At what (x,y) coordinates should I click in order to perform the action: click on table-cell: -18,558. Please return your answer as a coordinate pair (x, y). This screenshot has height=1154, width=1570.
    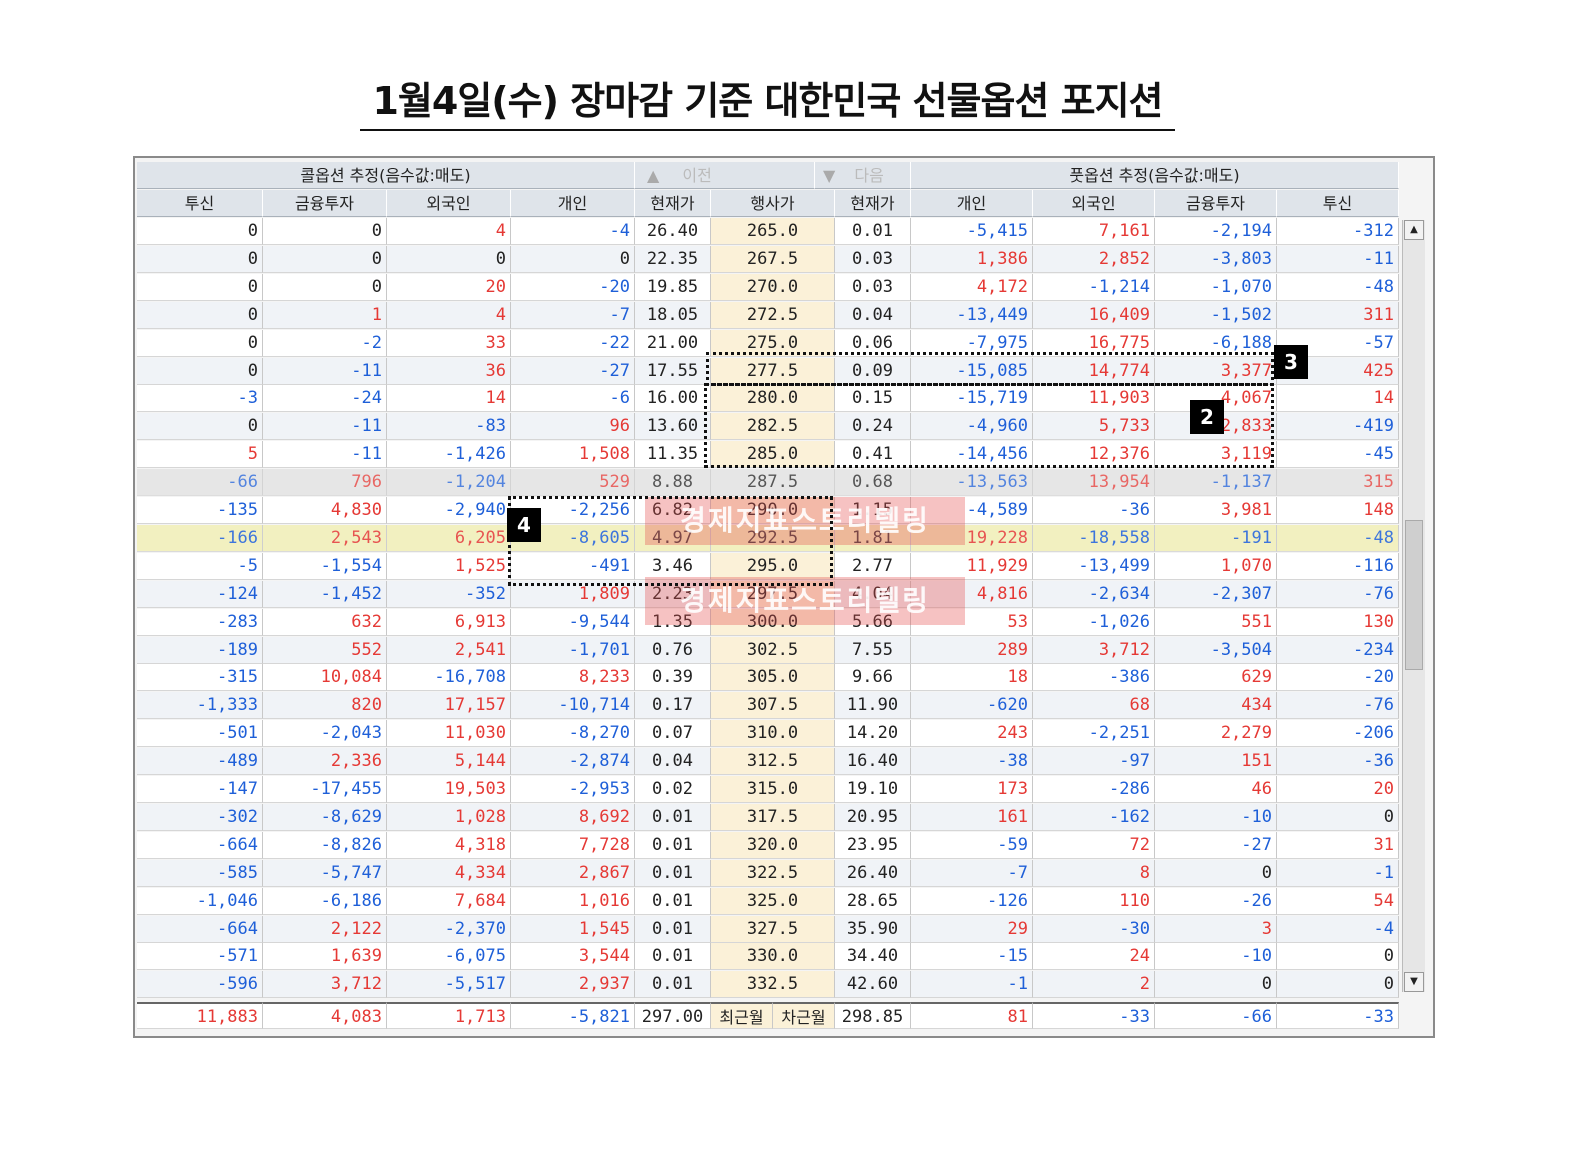
    Looking at the image, I should click on (1094, 538).